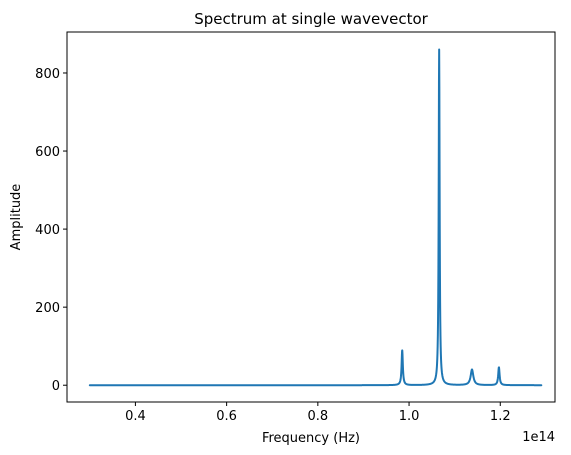 The image size is (571, 455). I want to click on x-tick-label: 0.8, so click(317, 416).